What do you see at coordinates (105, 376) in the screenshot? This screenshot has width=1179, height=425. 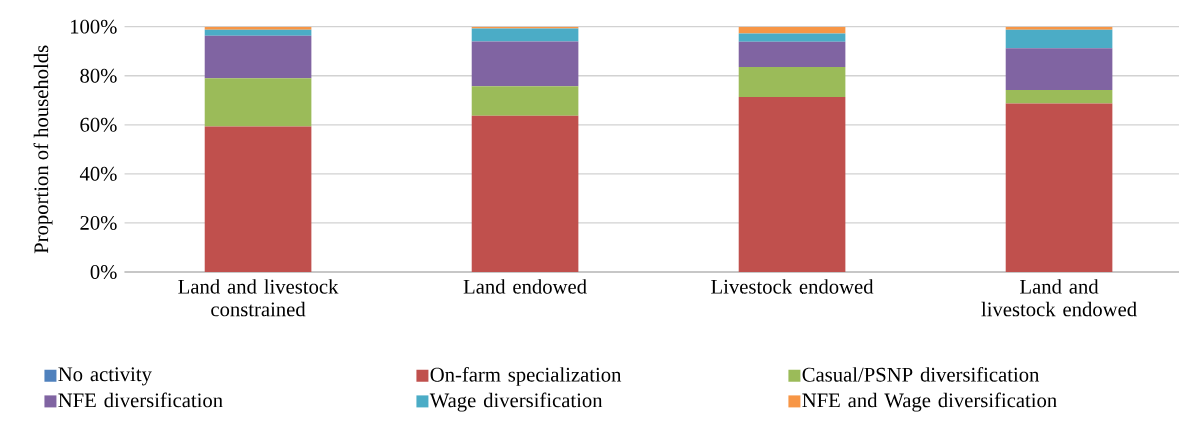 I see `legend-label: No activity` at bounding box center [105, 376].